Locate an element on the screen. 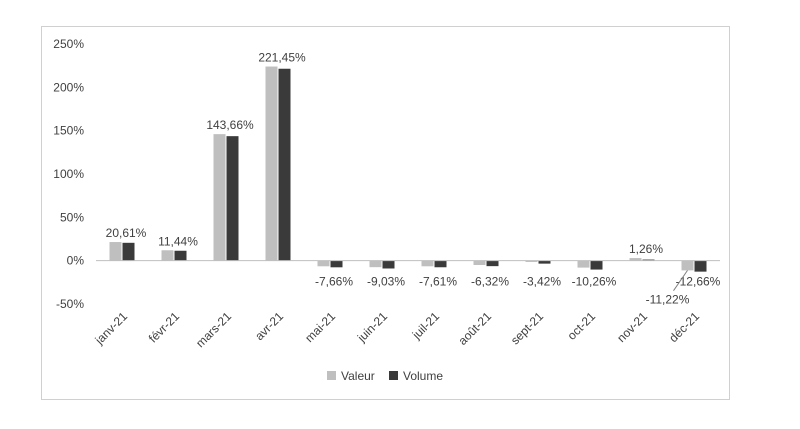  x-tick-label: sept-21 is located at coordinates (527, 328).